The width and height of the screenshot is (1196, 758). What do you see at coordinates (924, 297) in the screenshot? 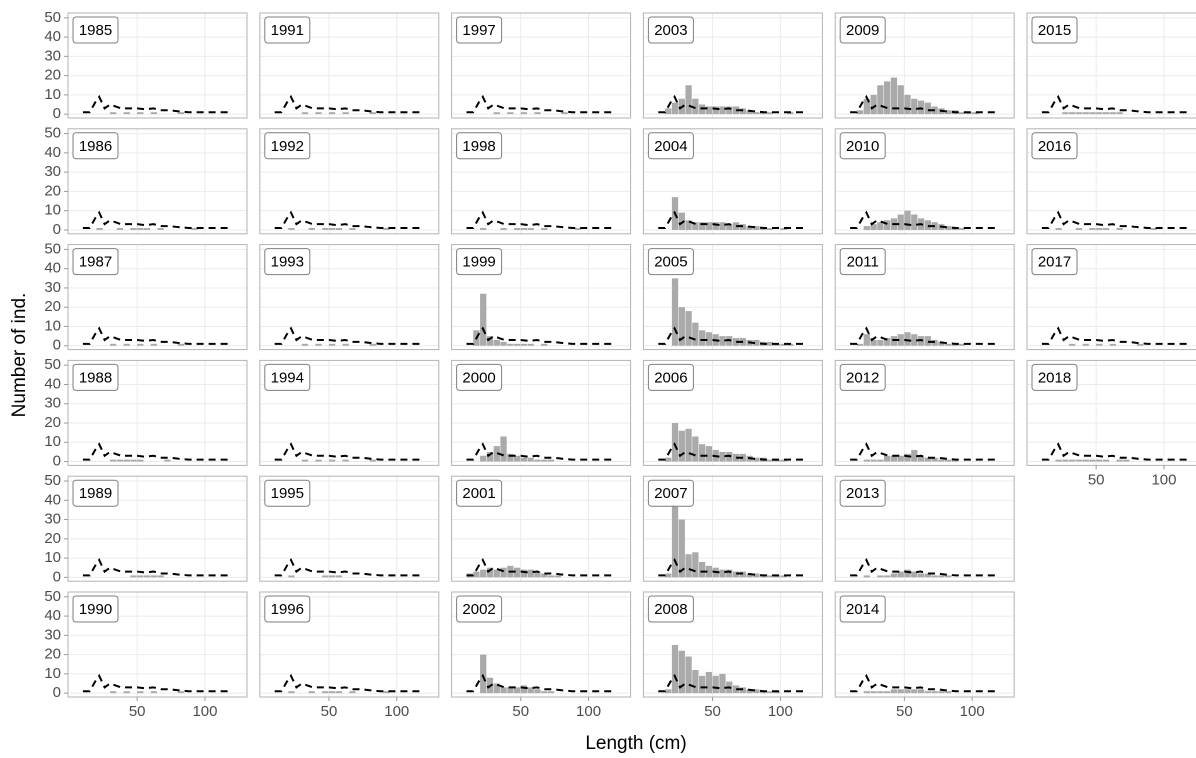
I see `panel: 2011` at bounding box center [924, 297].